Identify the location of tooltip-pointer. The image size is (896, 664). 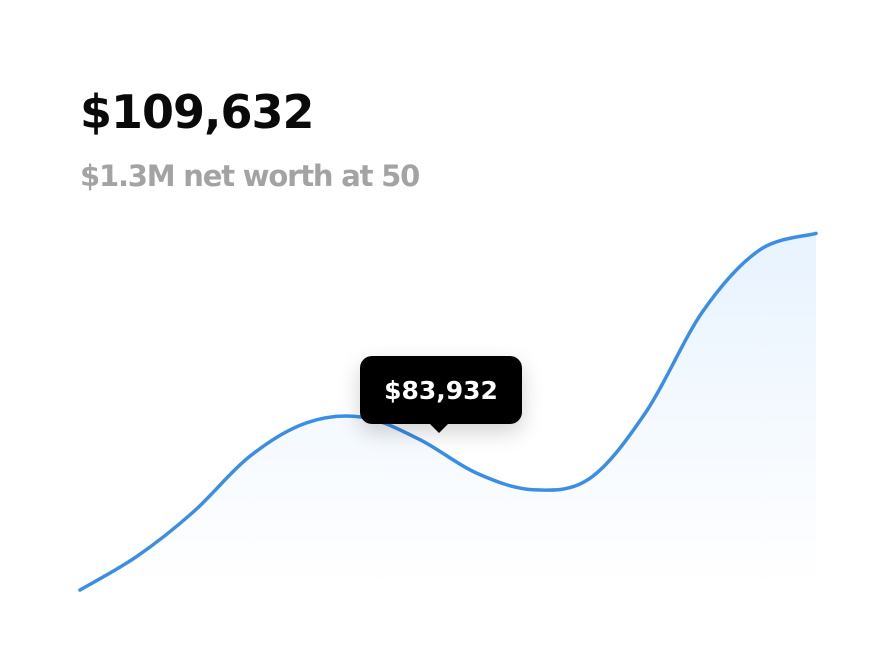
(439, 428).